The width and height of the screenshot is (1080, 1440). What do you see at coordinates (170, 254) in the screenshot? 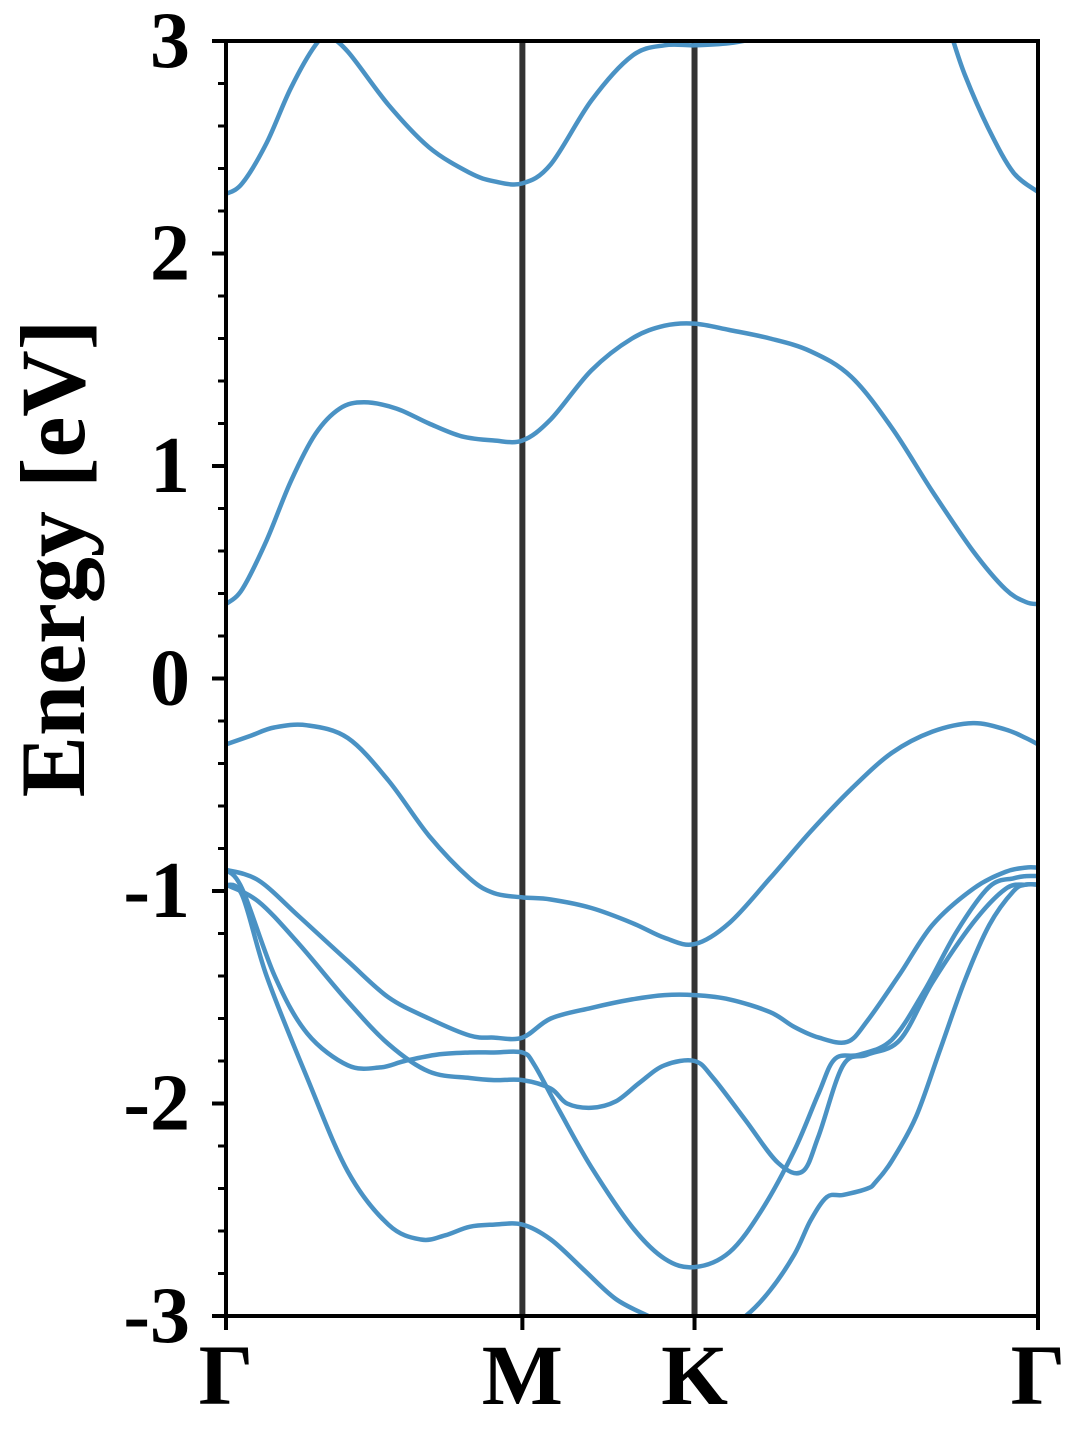
I see `y-tick-label: 2` at bounding box center [170, 254].